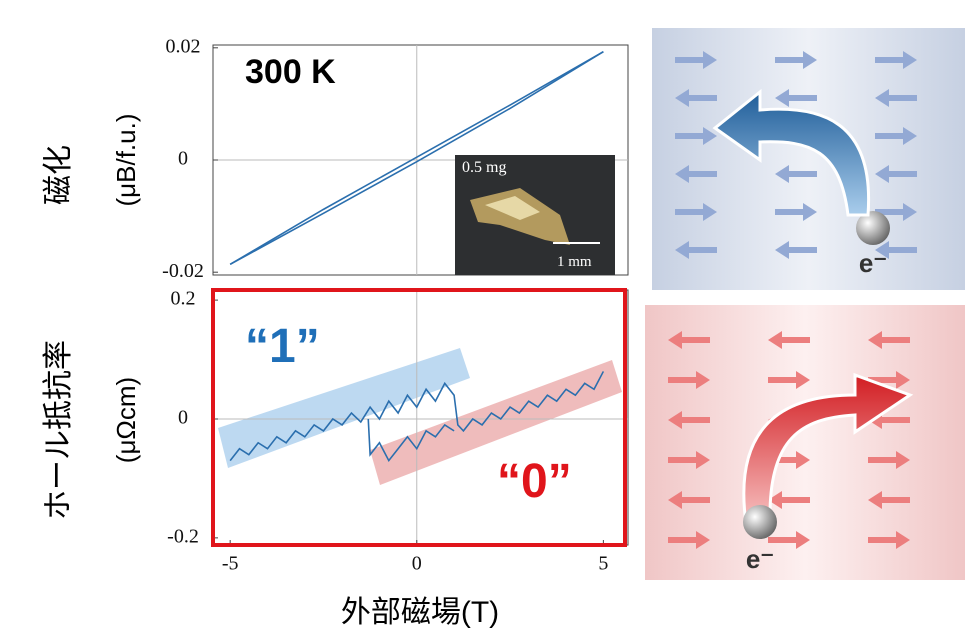  Describe the element at coordinates (183, 46) in the screenshot. I see `y-tick-label: 0.02` at that location.